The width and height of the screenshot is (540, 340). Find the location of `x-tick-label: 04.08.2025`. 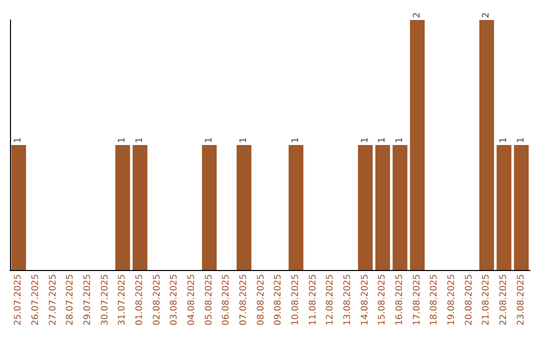

x-tick-label: 04.08.2025 is located at coordinates (192, 300).